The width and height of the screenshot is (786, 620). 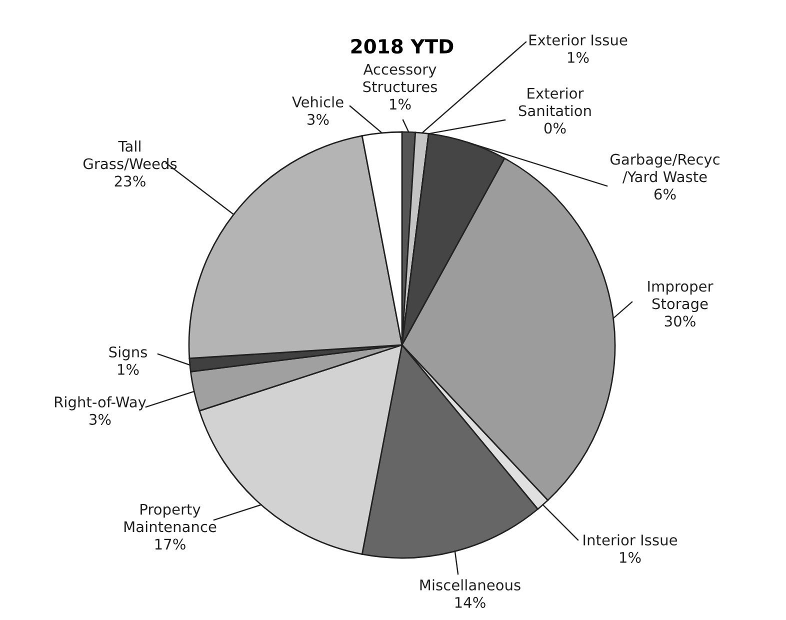 I want to click on slice-label: Improper Storage, so click(x=681, y=296).